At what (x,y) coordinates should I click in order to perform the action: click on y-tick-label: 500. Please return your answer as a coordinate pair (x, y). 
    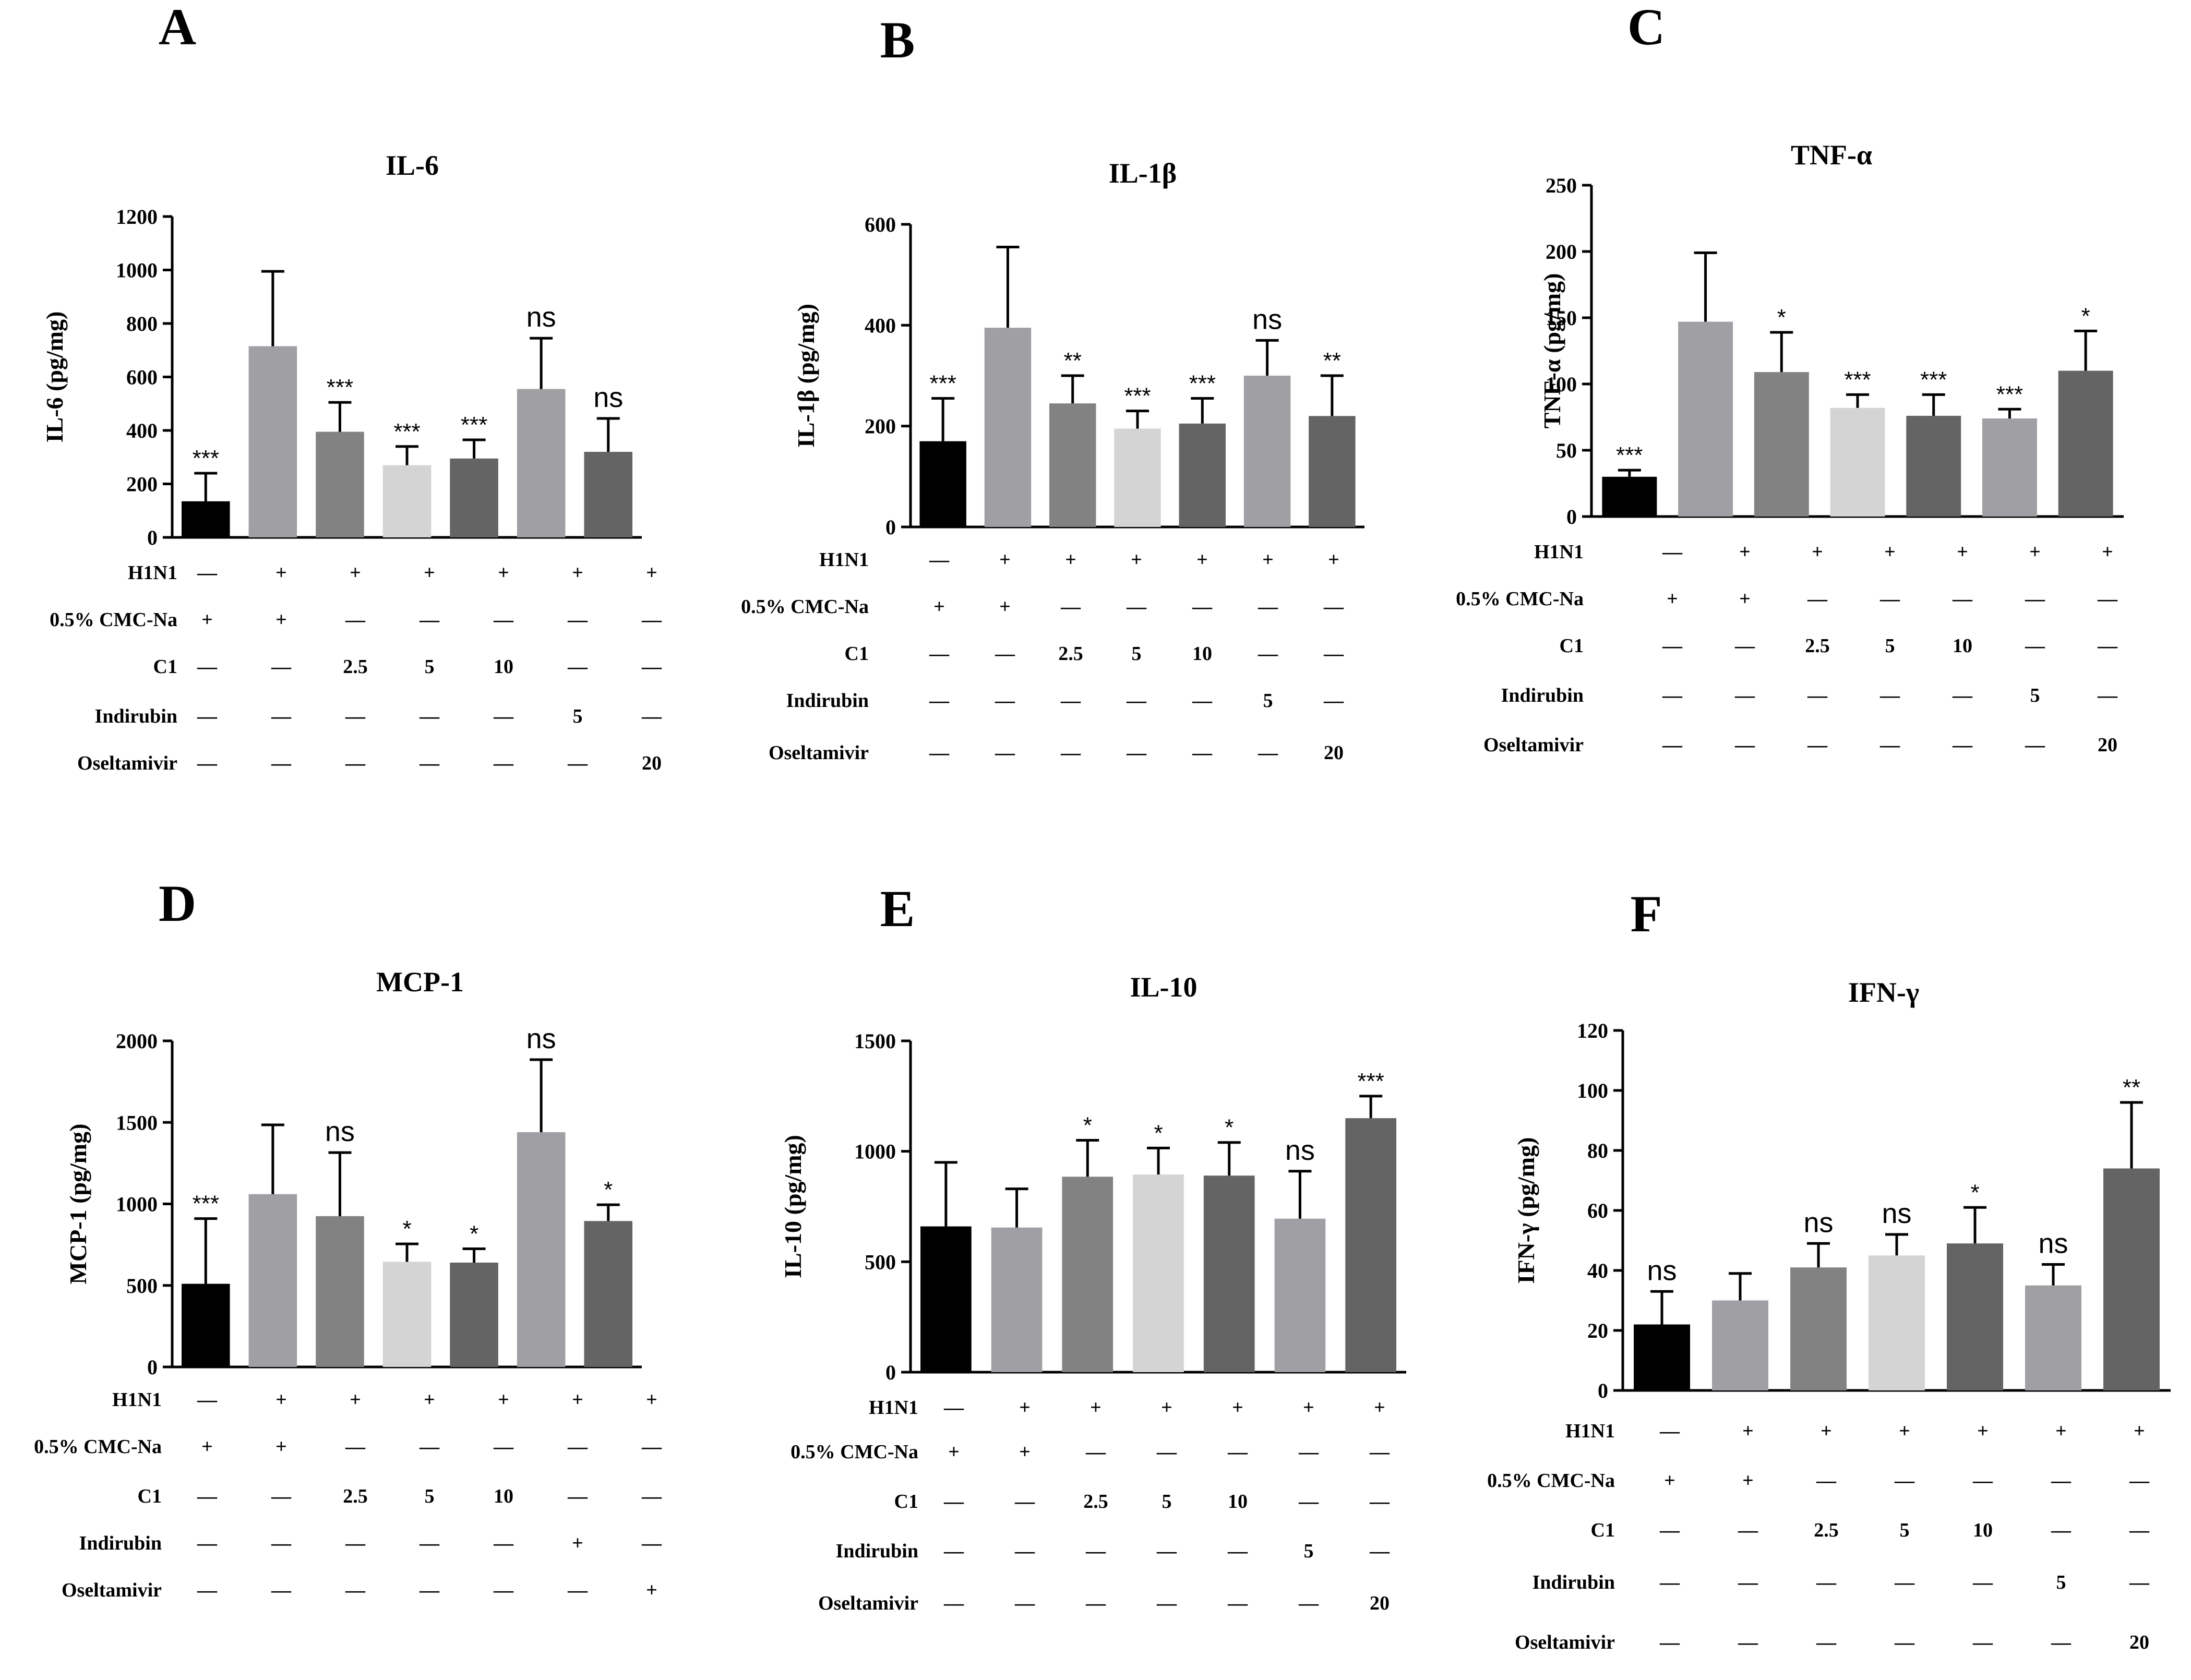
    Looking at the image, I should click on (142, 1286).